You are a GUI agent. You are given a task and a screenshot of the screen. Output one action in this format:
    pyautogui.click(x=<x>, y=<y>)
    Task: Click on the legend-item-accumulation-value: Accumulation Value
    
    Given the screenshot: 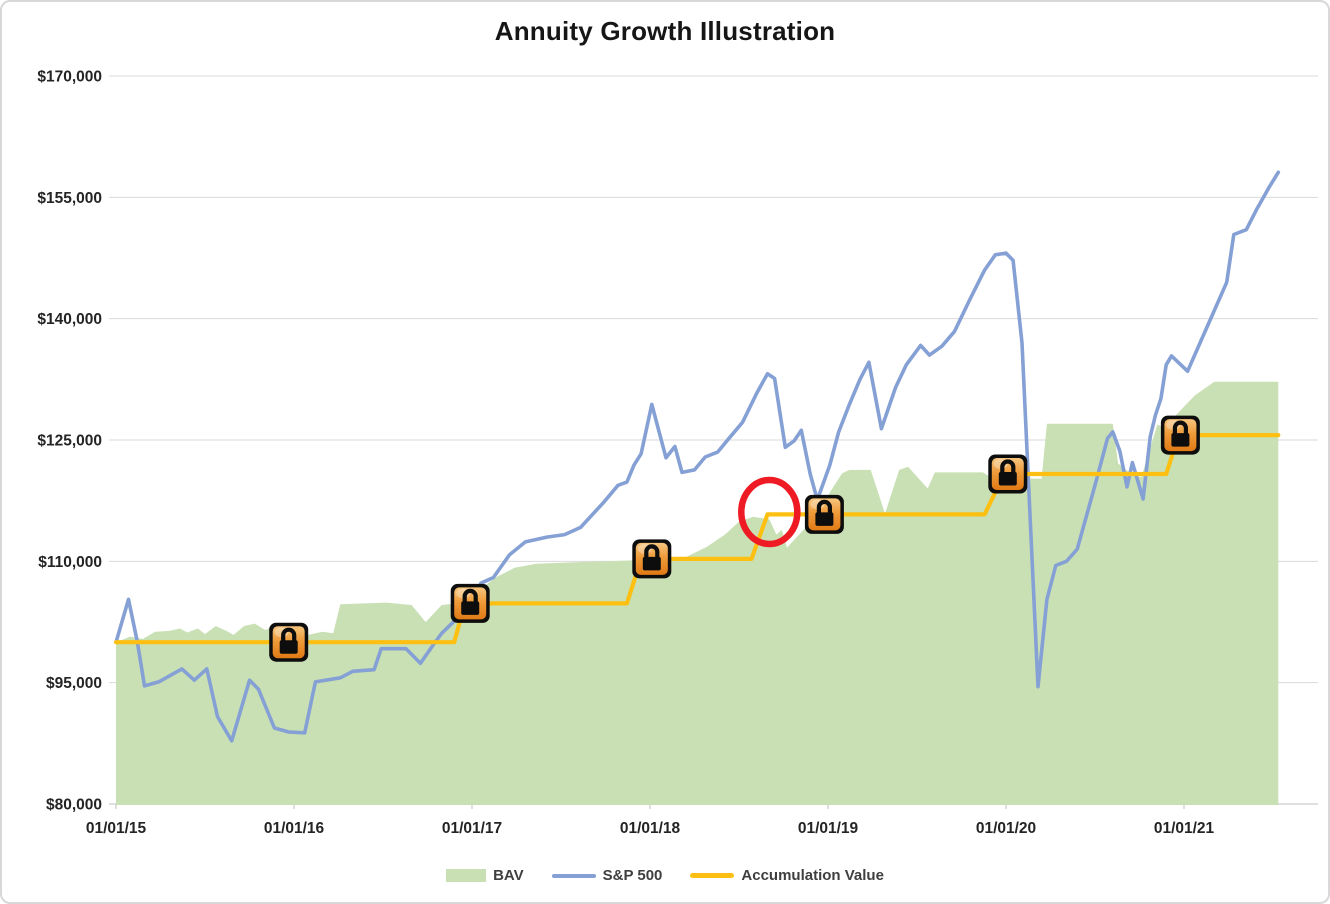 What is the action you would take?
    pyautogui.click(x=787, y=875)
    